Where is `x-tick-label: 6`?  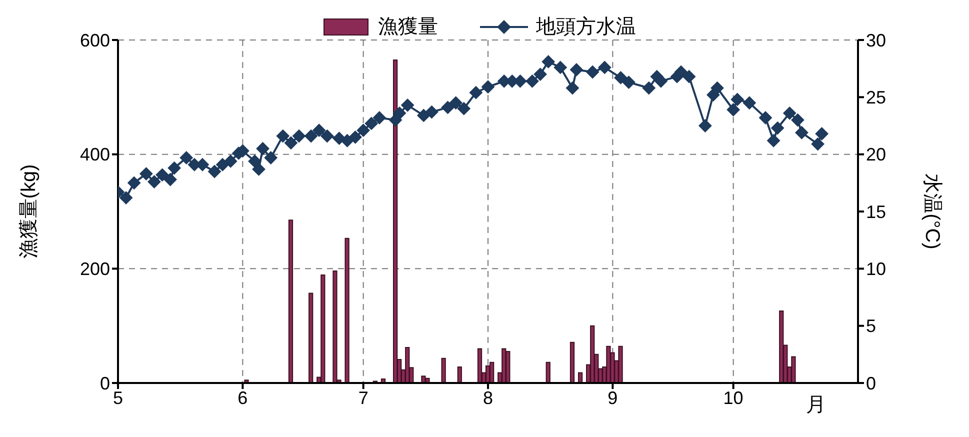
x-tick-label: 6 is located at coordinates (243, 398).